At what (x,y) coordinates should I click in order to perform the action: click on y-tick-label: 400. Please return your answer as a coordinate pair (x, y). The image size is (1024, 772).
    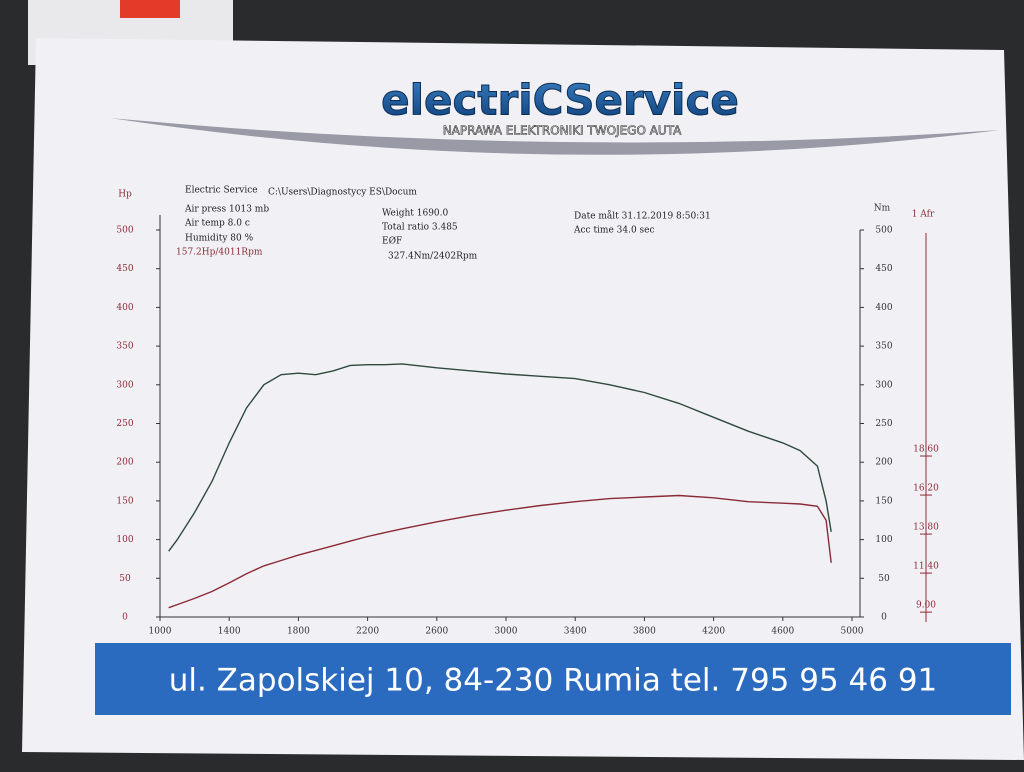
    Looking at the image, I should click on (124, 308).